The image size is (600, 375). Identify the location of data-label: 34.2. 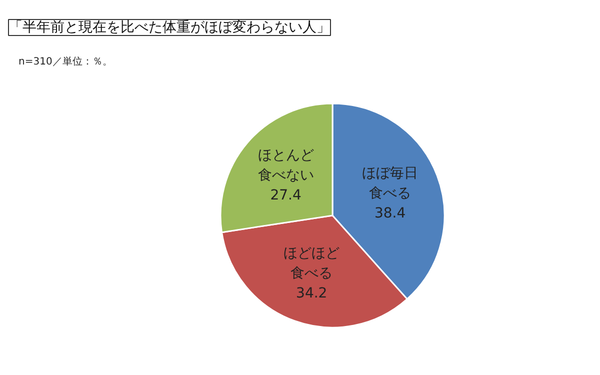
(312, 293).